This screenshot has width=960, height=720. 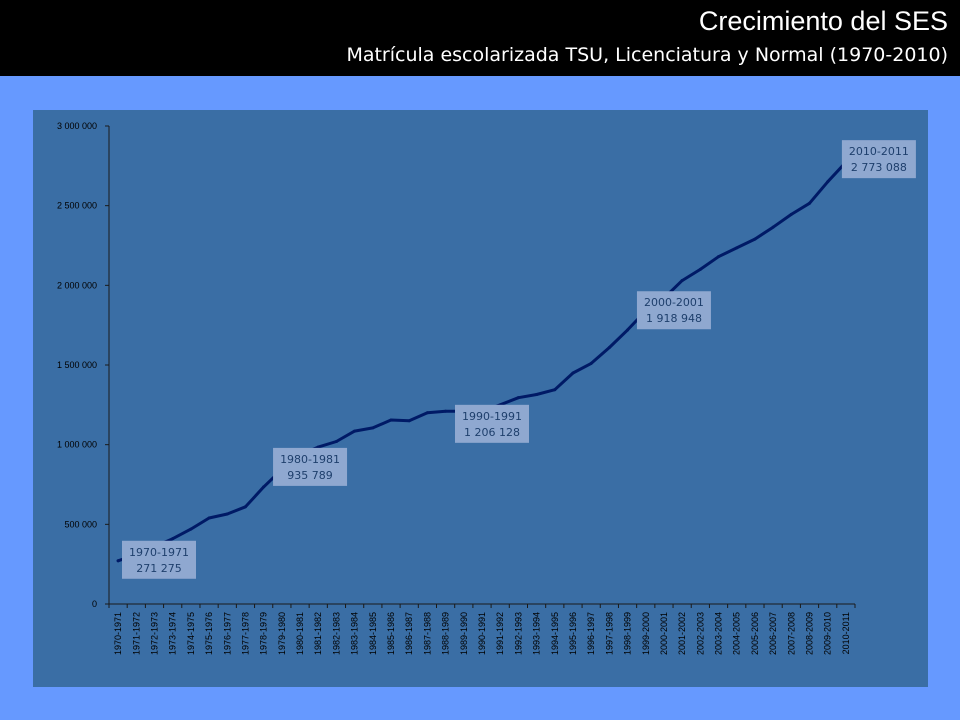 What do you see at coordinates (118, 633) in the screenshot?
I see `x-tick-label: 1970-1971` at bounding box center [118, 633].